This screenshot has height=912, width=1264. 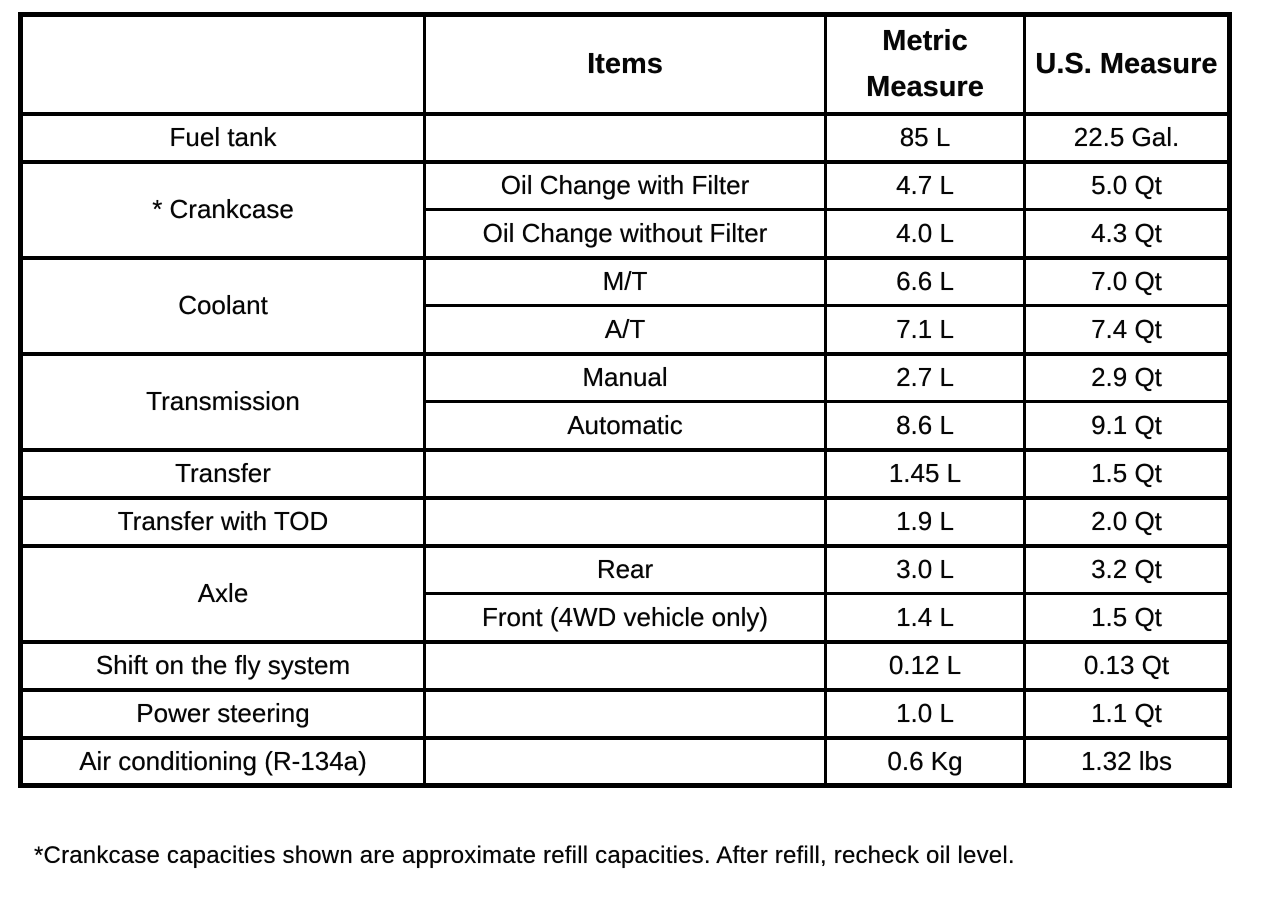 I want to click on metric-cell: 0.12 L, so click(x=925, y=665).